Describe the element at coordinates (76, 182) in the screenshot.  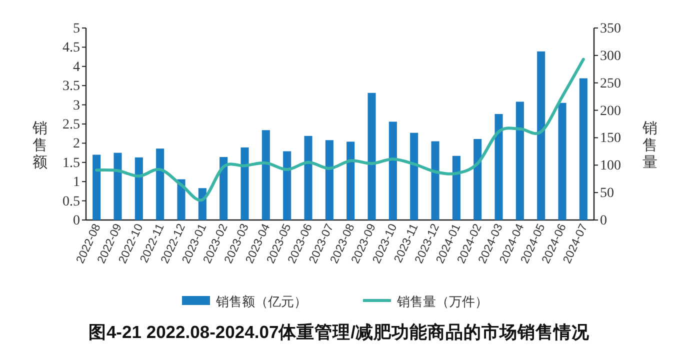
I see `y-tick-label: 1` at that location.